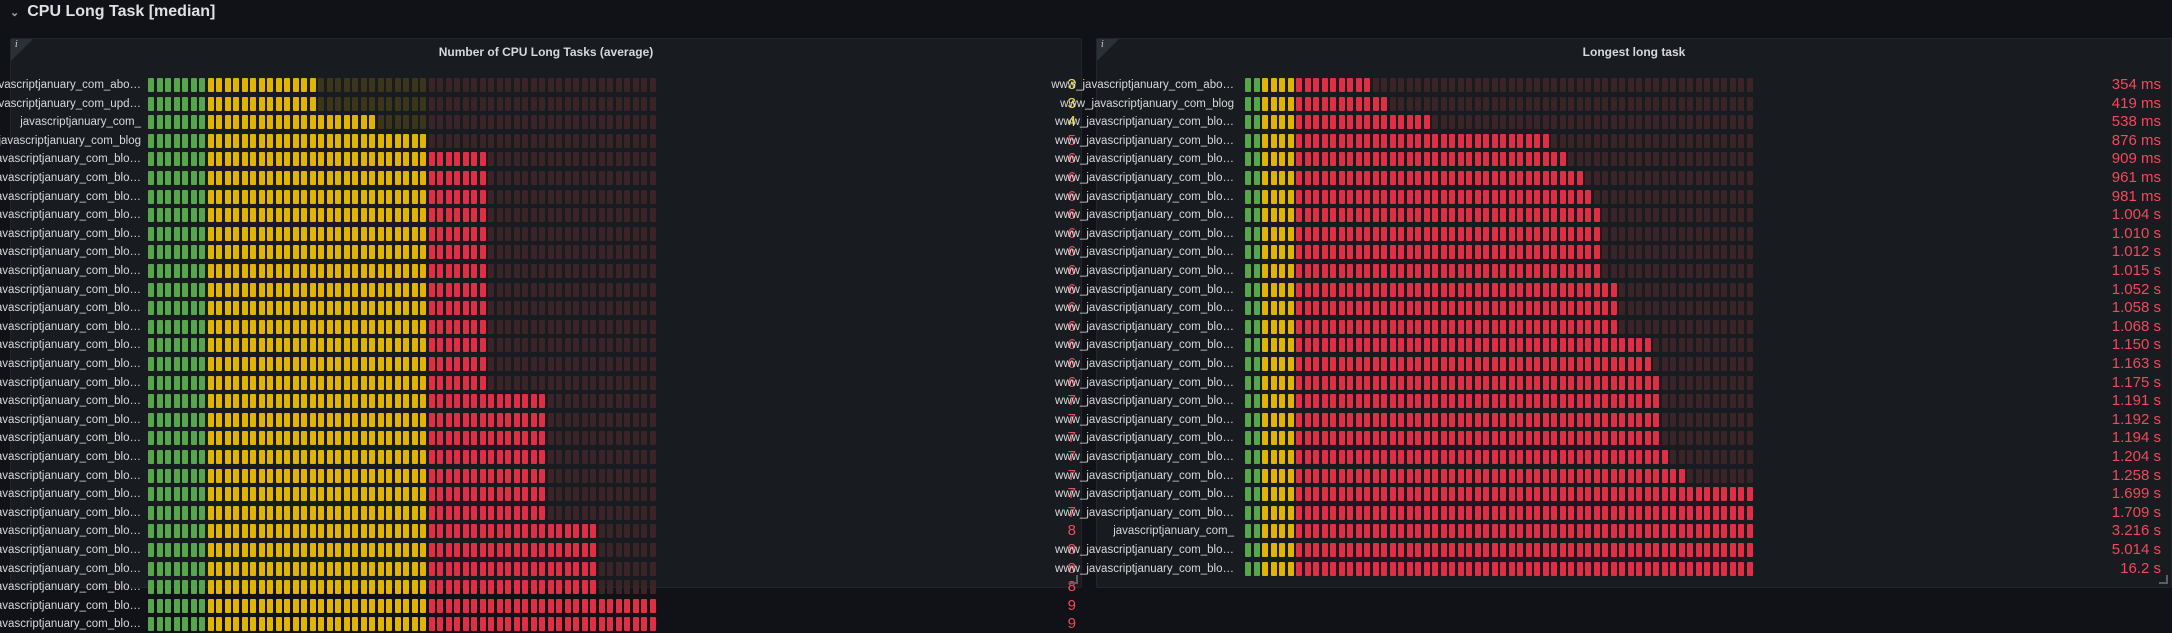 The height and width of the screenshot is (633, 2172). What do you see at coordinates (1613, 383) in the screenshot?
I see `bar-gauge-row: www_javascriptjanuary_com_blo… 1.175 s` at bounding box center [1613, 383].